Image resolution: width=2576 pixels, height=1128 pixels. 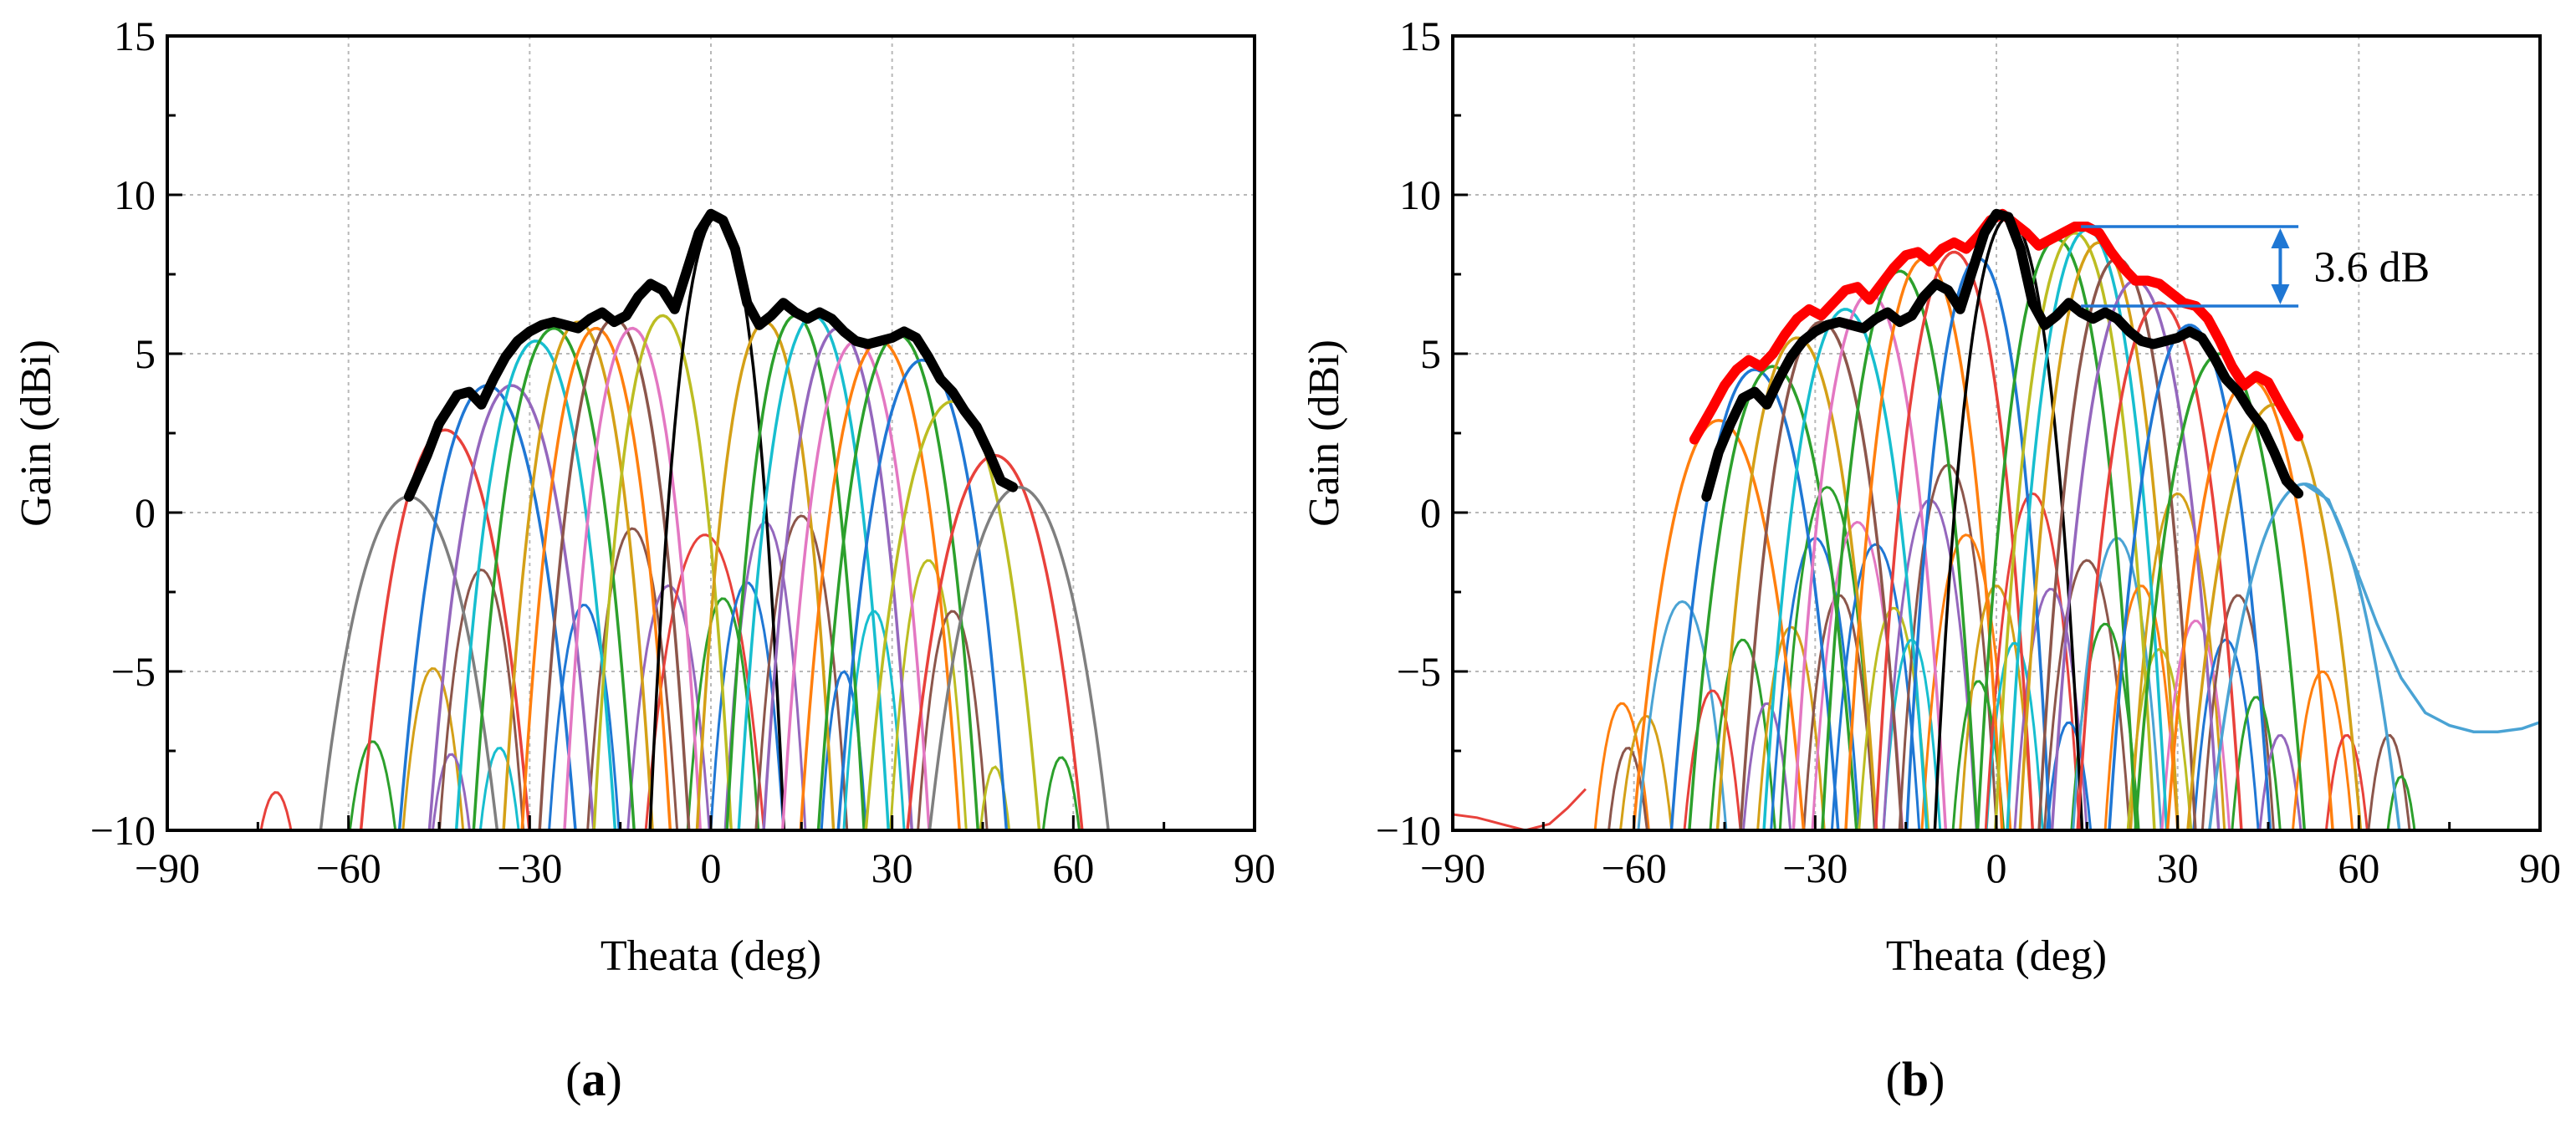 What do you see at coordinates (145, 353) in the screenshot?
I see `y-tick-label-a: 5` at bounding box center [145, 353].